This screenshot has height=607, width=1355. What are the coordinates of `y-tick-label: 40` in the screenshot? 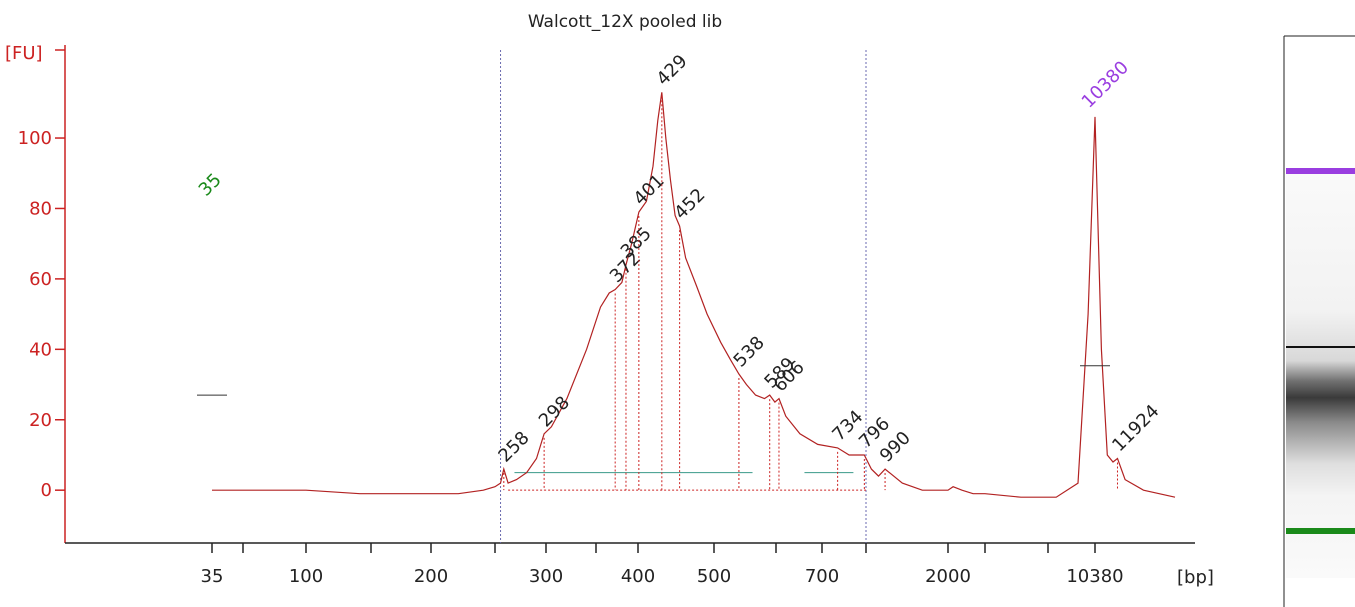 It's located at (40, 349).